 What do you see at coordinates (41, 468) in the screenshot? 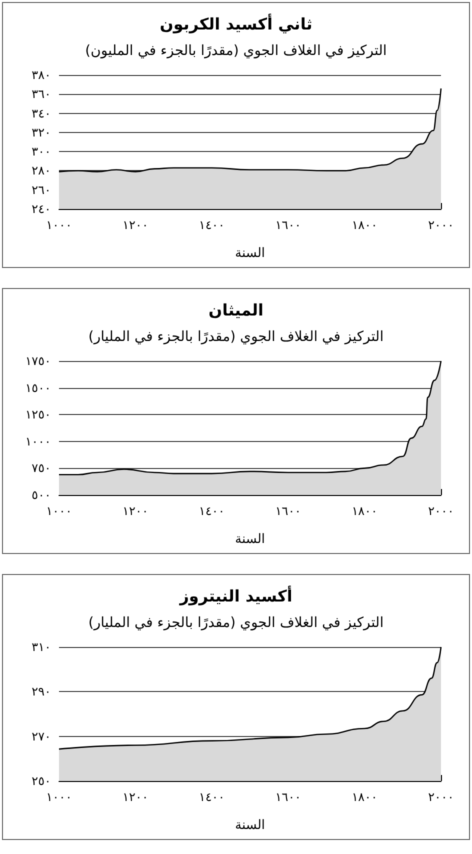
I see `y-tick-label: ٧٥٠` at bounding box center [41, 468].